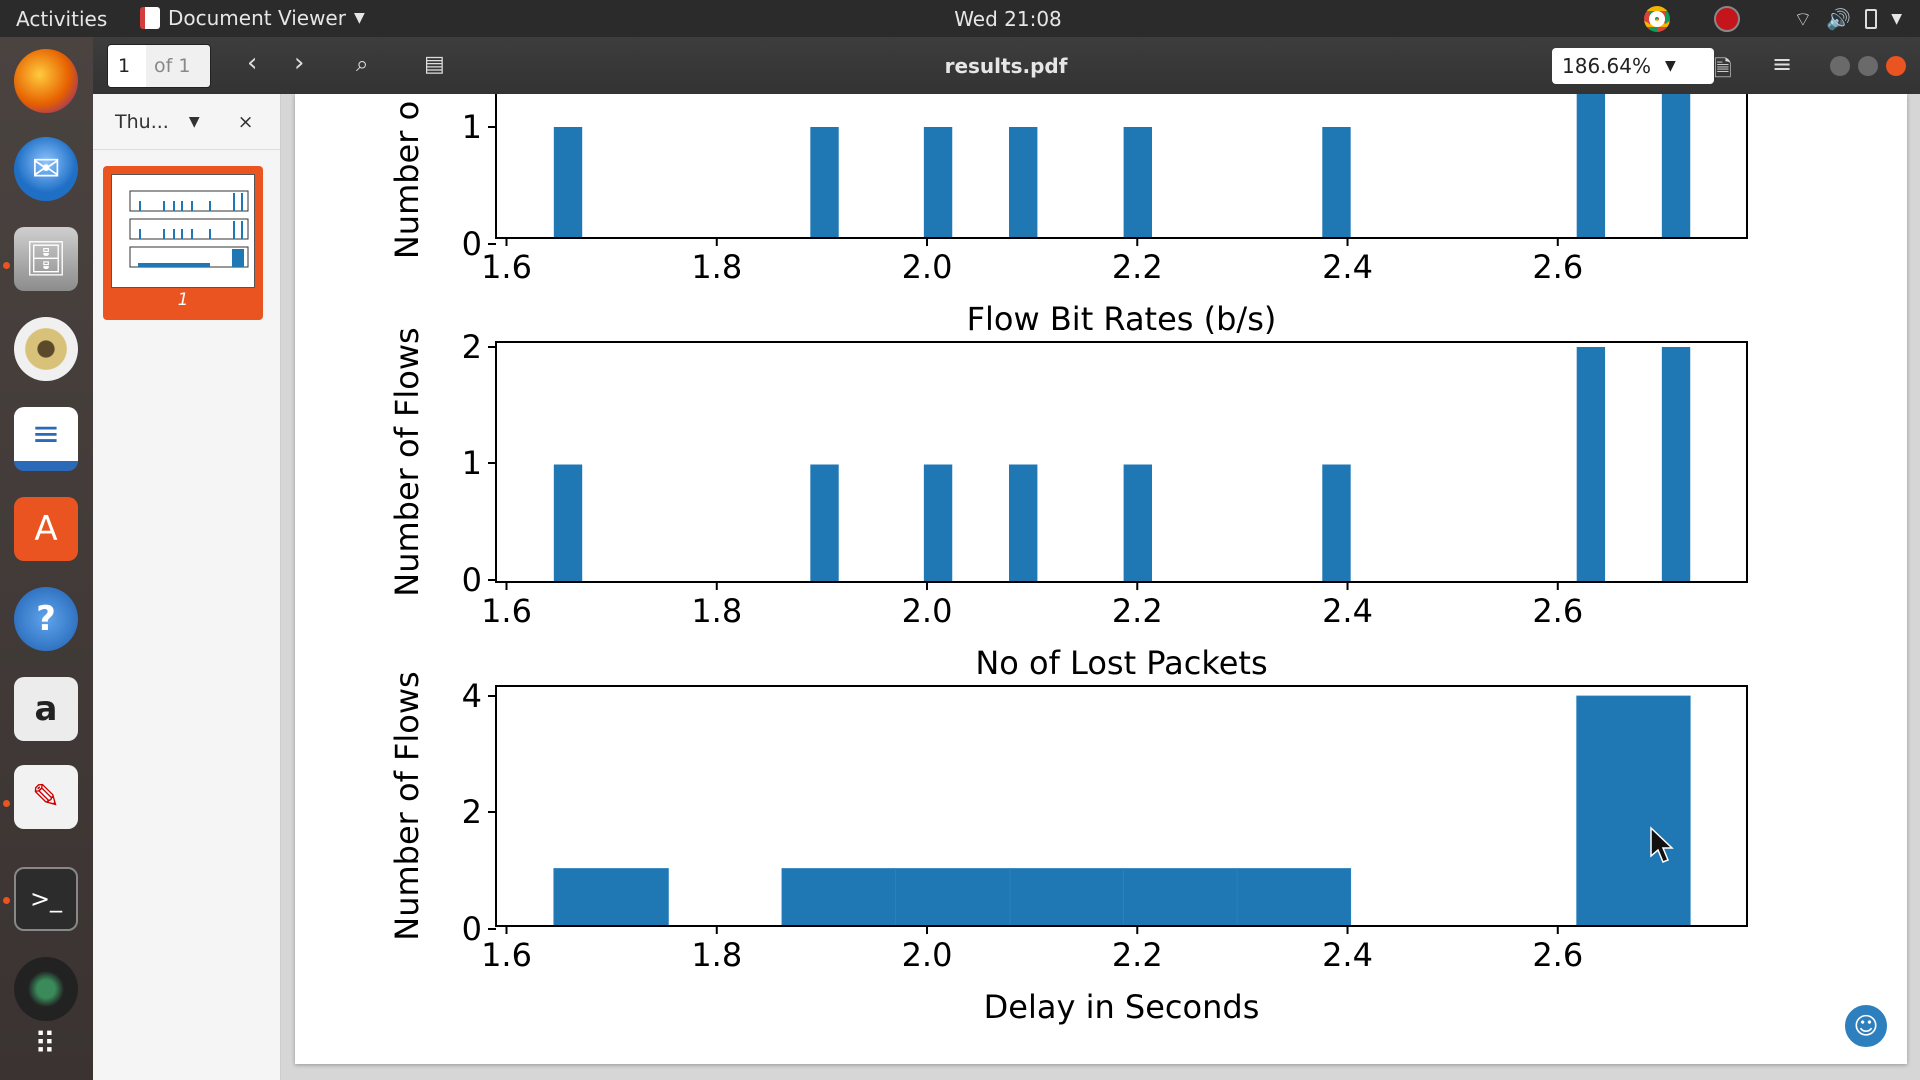 Image resolution: width=1920 pixels, height=1080 pixels. I want to click on record-icon, so click(1726, 19).